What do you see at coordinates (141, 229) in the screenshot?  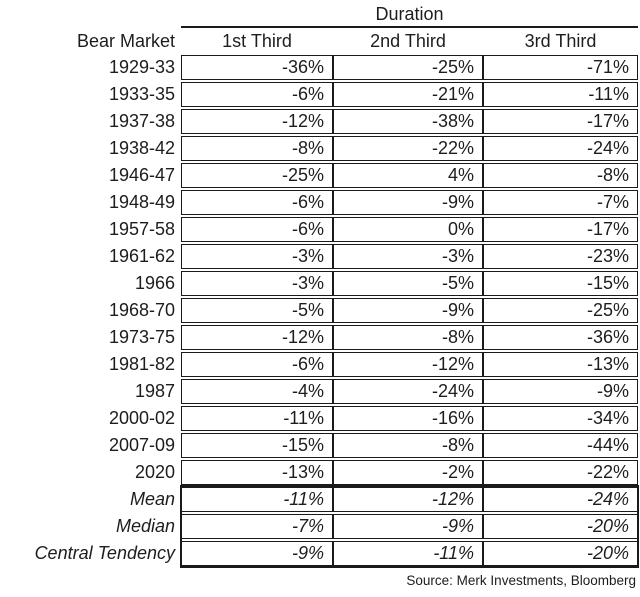 I see `row-label: 1957-58` at bounding box center [141, 229].